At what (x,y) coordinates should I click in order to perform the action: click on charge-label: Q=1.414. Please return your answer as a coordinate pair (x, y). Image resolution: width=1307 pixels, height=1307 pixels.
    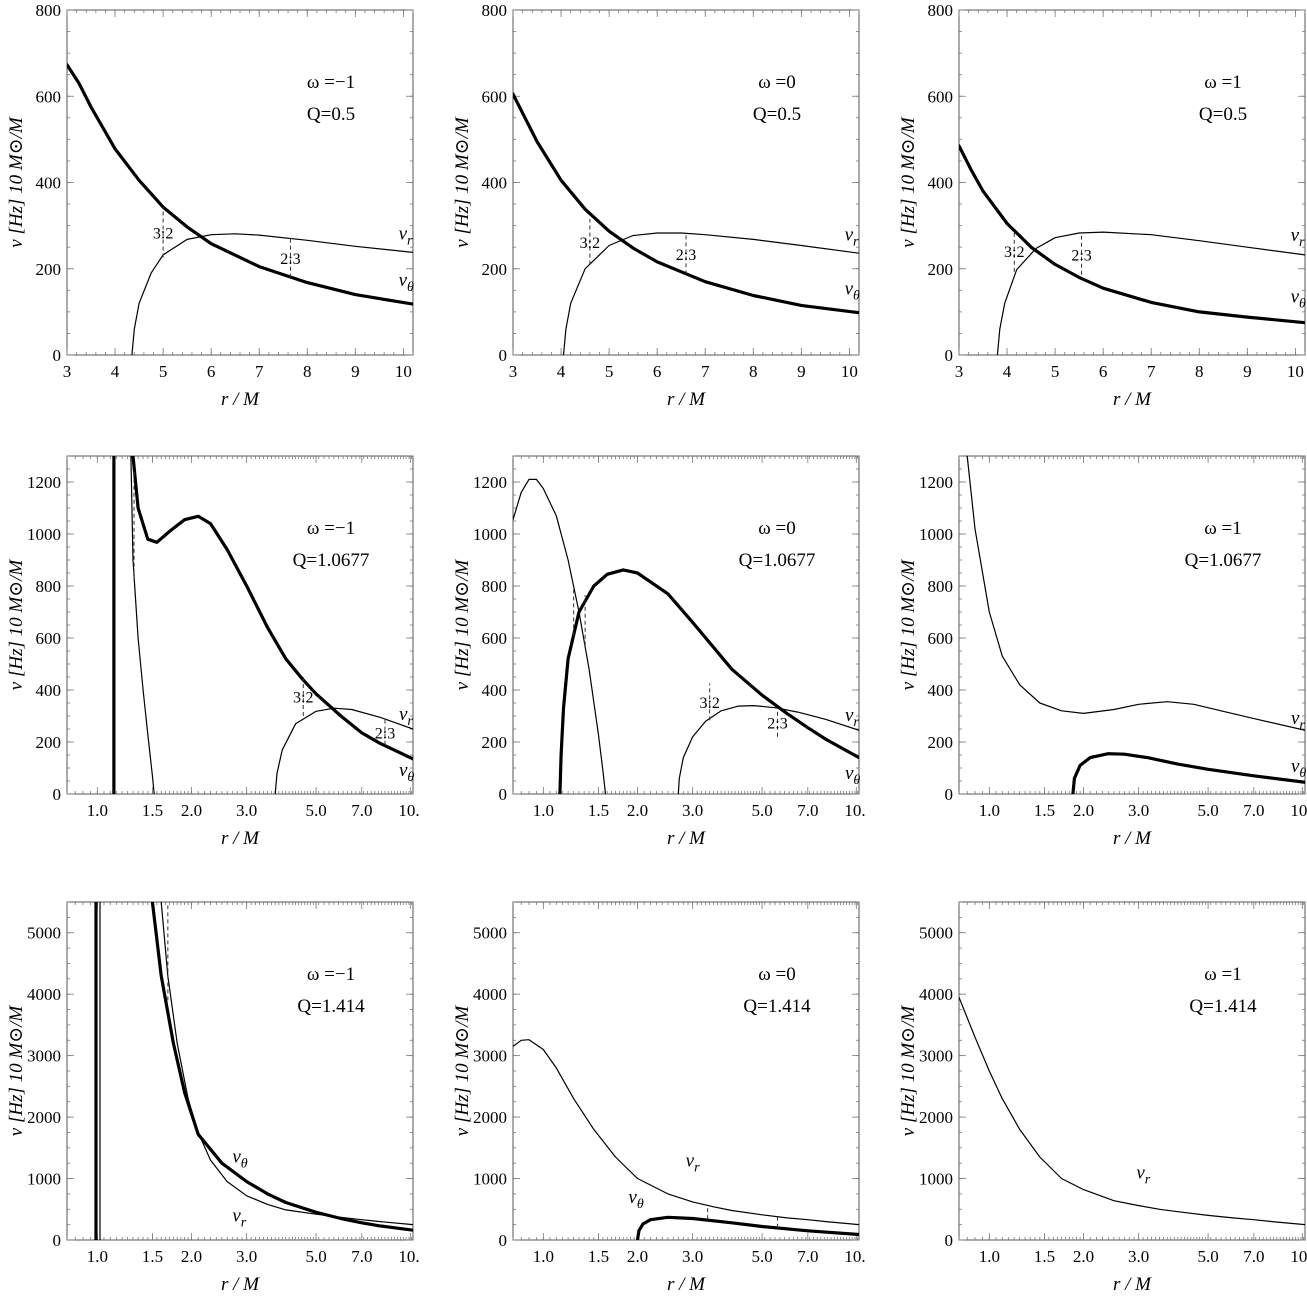
    Looking at the image, I should click on (1223, 1006).